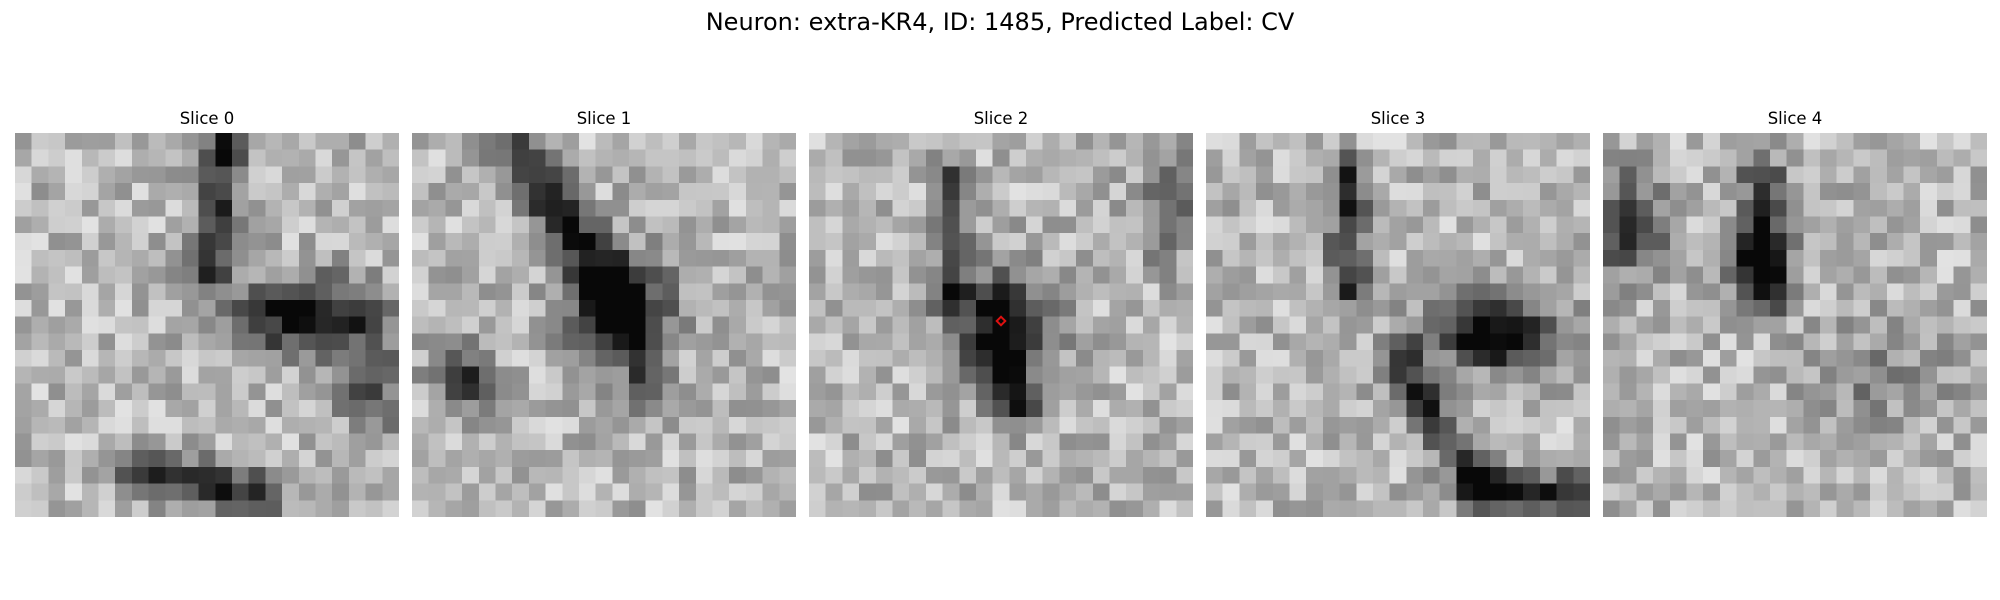 The width and height of the screenshot is (2000, 600). I want to click on slice-panel-4: Slice 4, so click(1795, 313).